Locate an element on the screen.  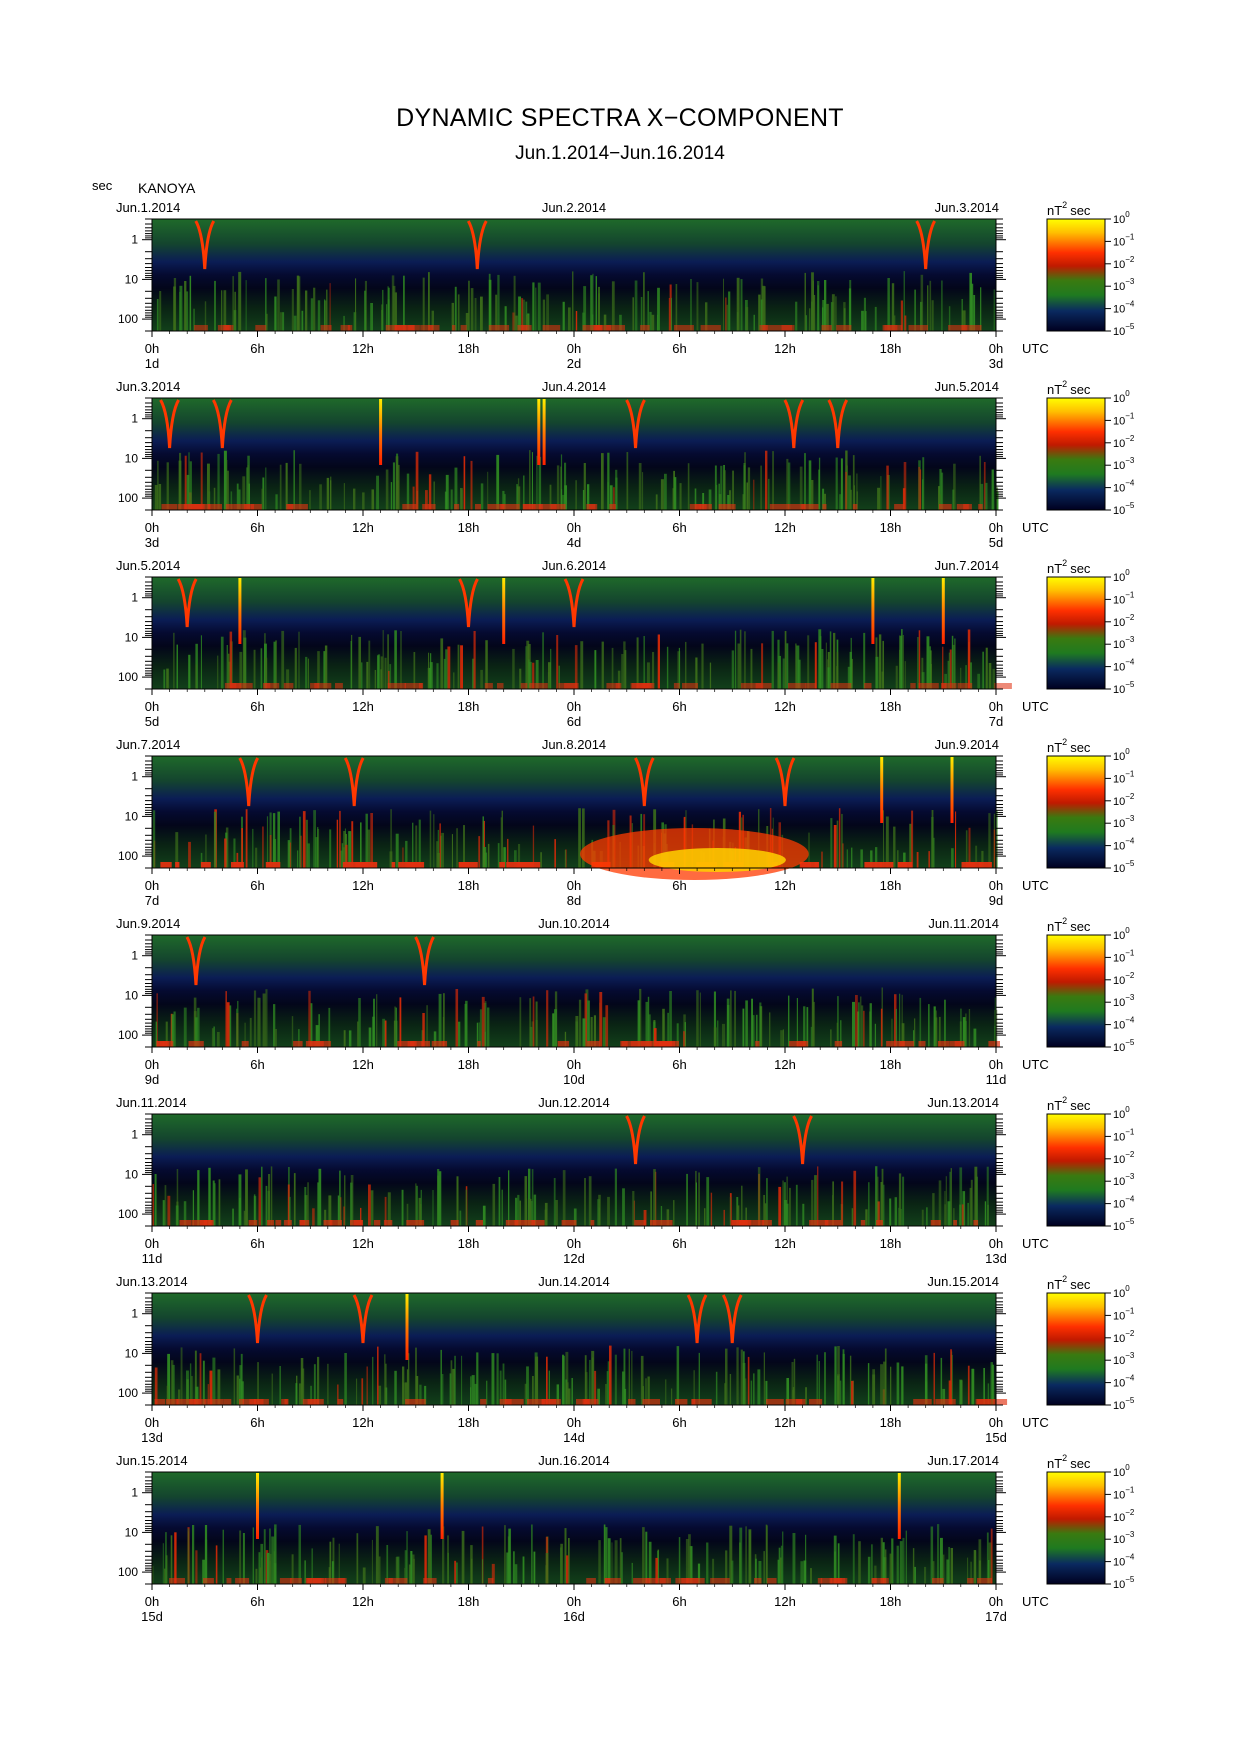
y-tick-label: 10 is located at coordinates (132, 816).